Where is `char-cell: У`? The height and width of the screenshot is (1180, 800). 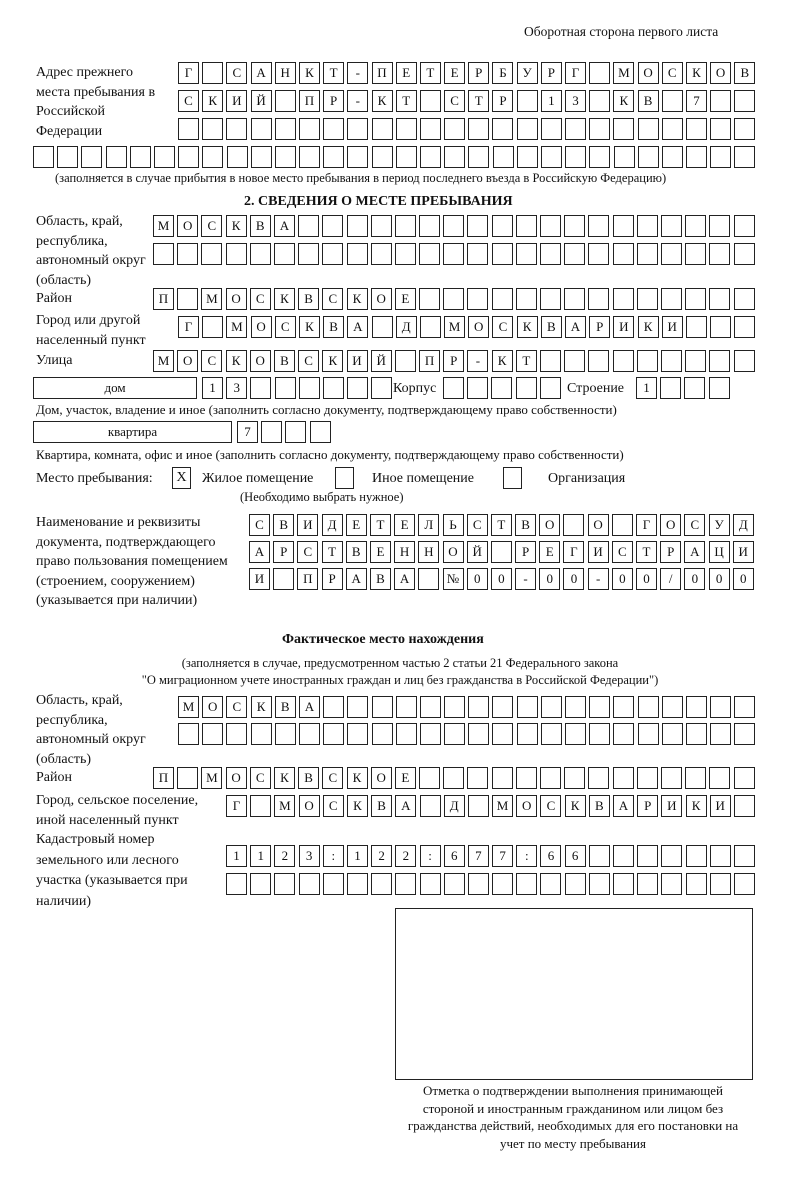
char-cell: У is located at coordinates (719, 525).